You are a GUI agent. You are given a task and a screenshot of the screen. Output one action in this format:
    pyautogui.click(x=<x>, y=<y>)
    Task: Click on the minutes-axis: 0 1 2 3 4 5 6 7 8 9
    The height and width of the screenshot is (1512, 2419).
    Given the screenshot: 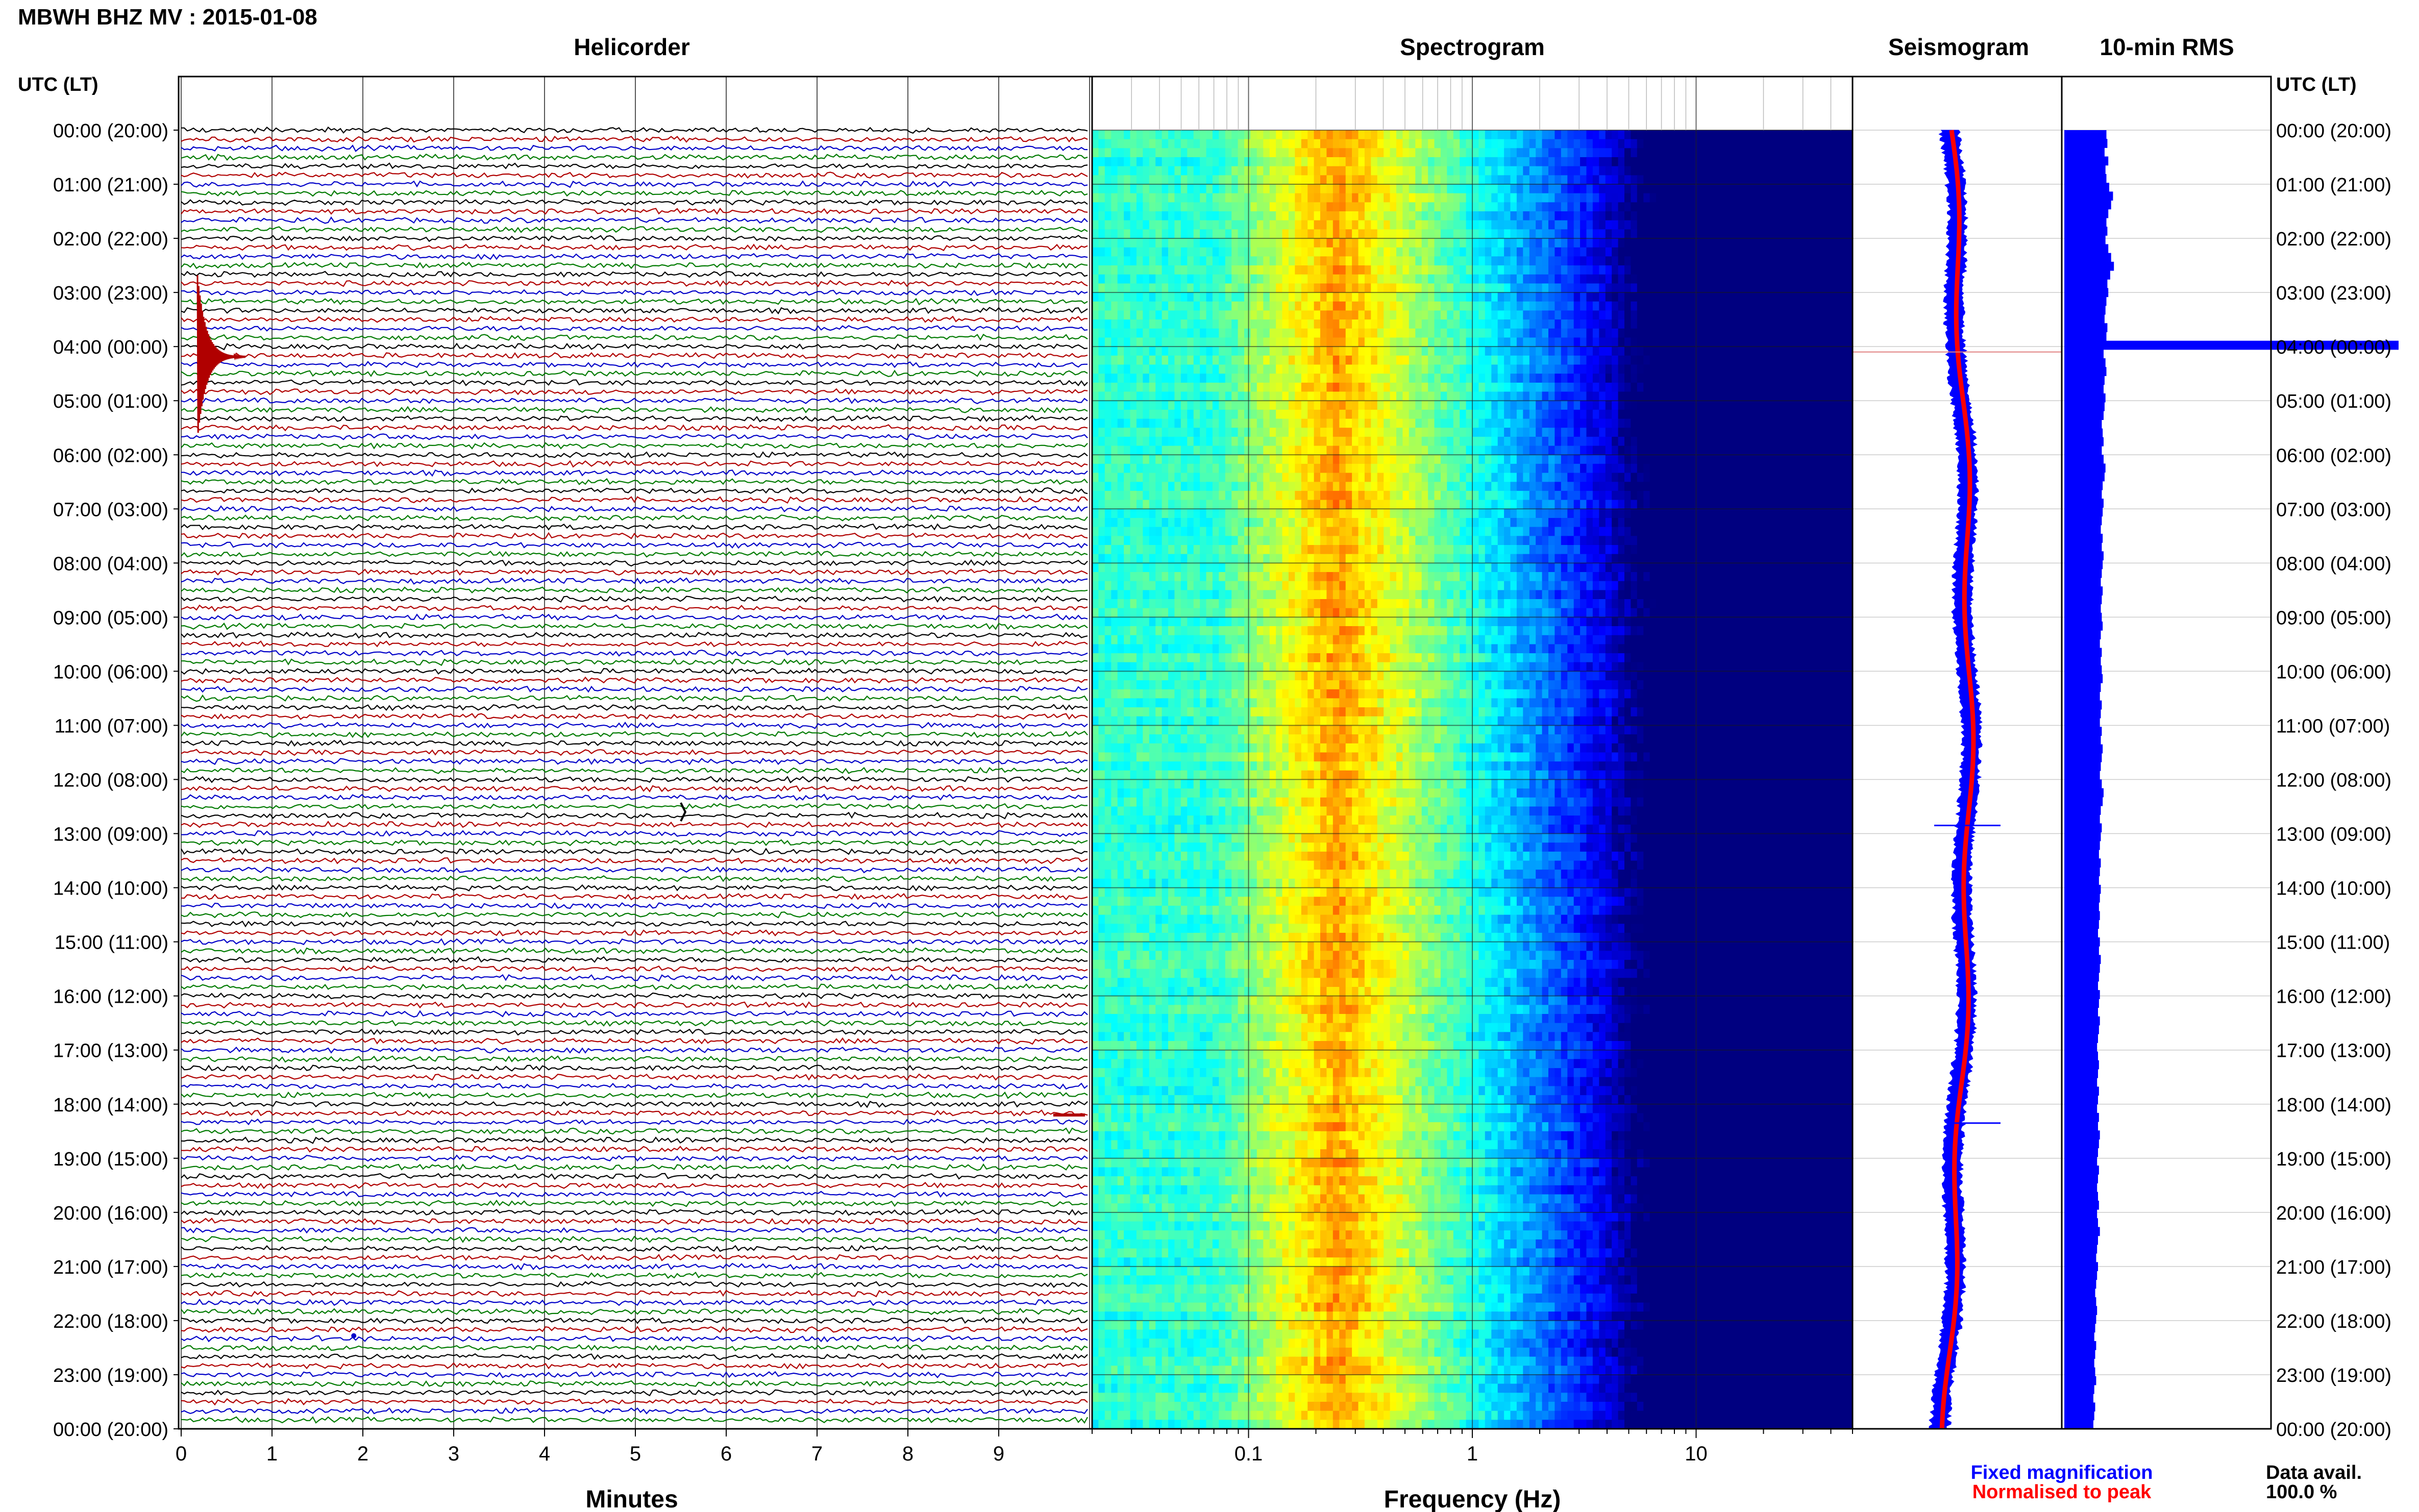 What is the action you would take?
    pyautogui.click(x=590, y=1447)
    